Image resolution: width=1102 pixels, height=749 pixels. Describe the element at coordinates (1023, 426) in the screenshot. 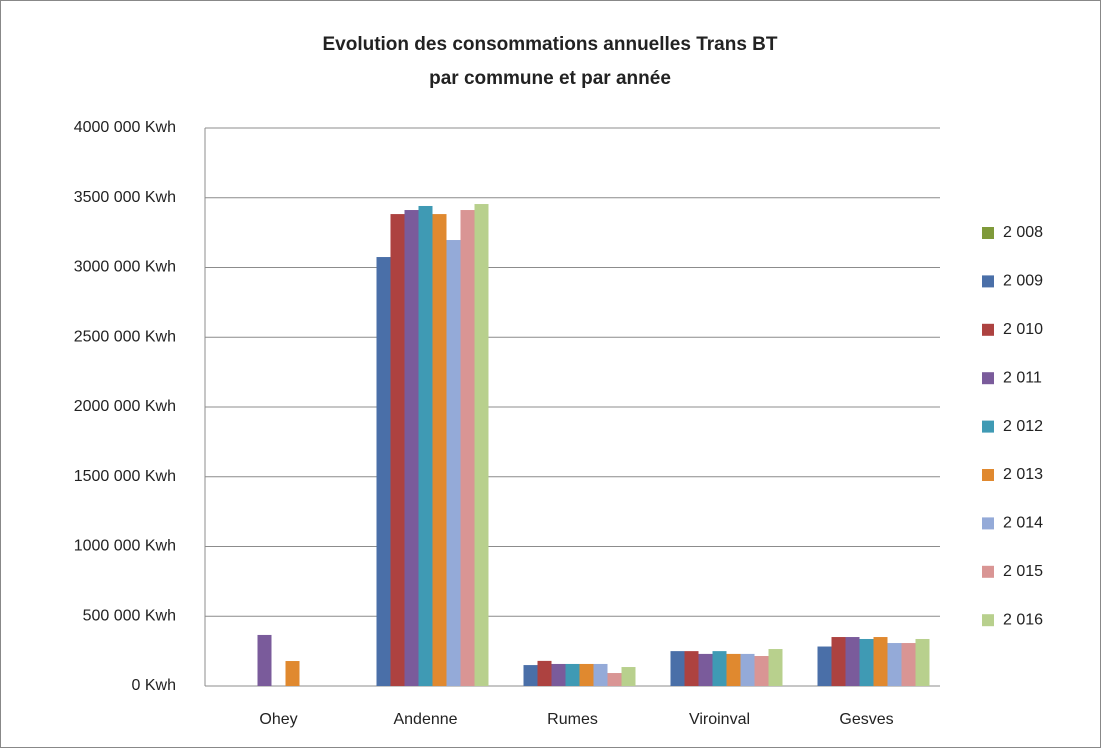

I see `legend-label: 2 012` at that location.